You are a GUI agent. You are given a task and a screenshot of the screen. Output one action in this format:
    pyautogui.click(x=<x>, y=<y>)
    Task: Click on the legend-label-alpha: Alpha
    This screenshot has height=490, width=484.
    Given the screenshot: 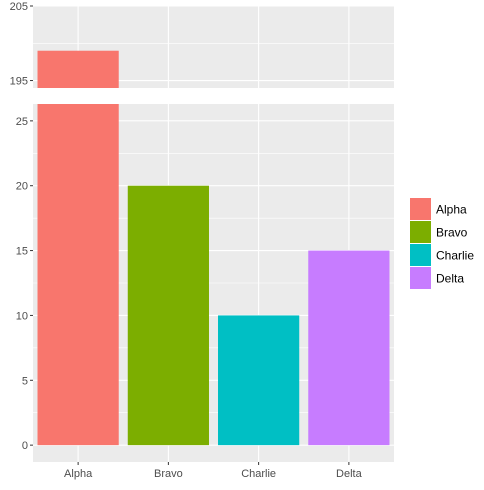 What is the action you would take?
    pyautogui.click(x=451, y=210)
    